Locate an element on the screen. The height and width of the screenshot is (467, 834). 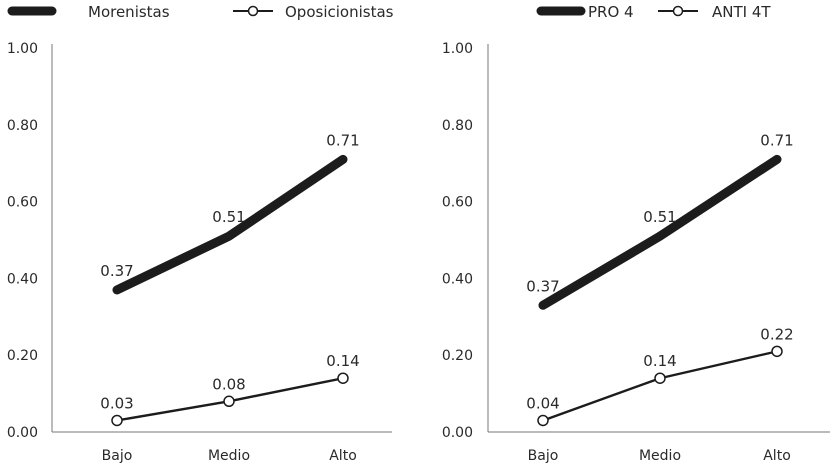
legend-label-2: Oposicionistas is located at coordinates (339, 12).